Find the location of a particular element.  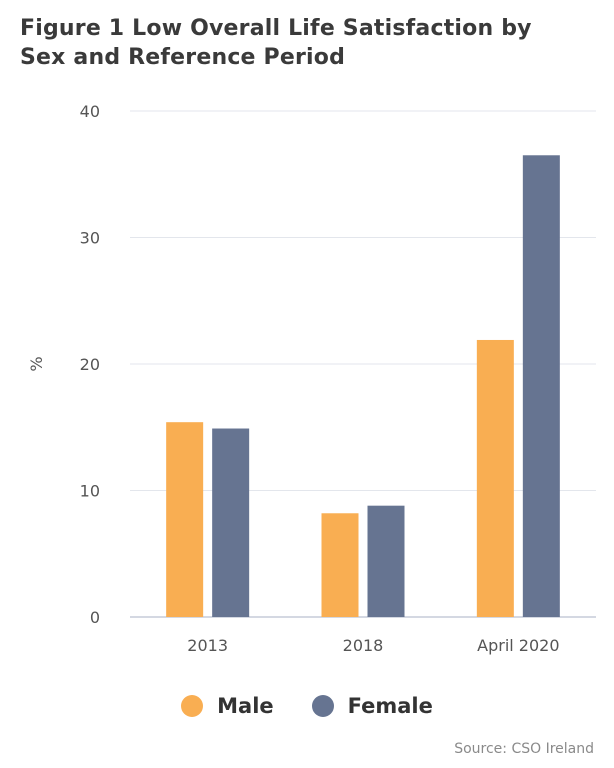

bar-male-2013 is located at coordinates (185, 519).